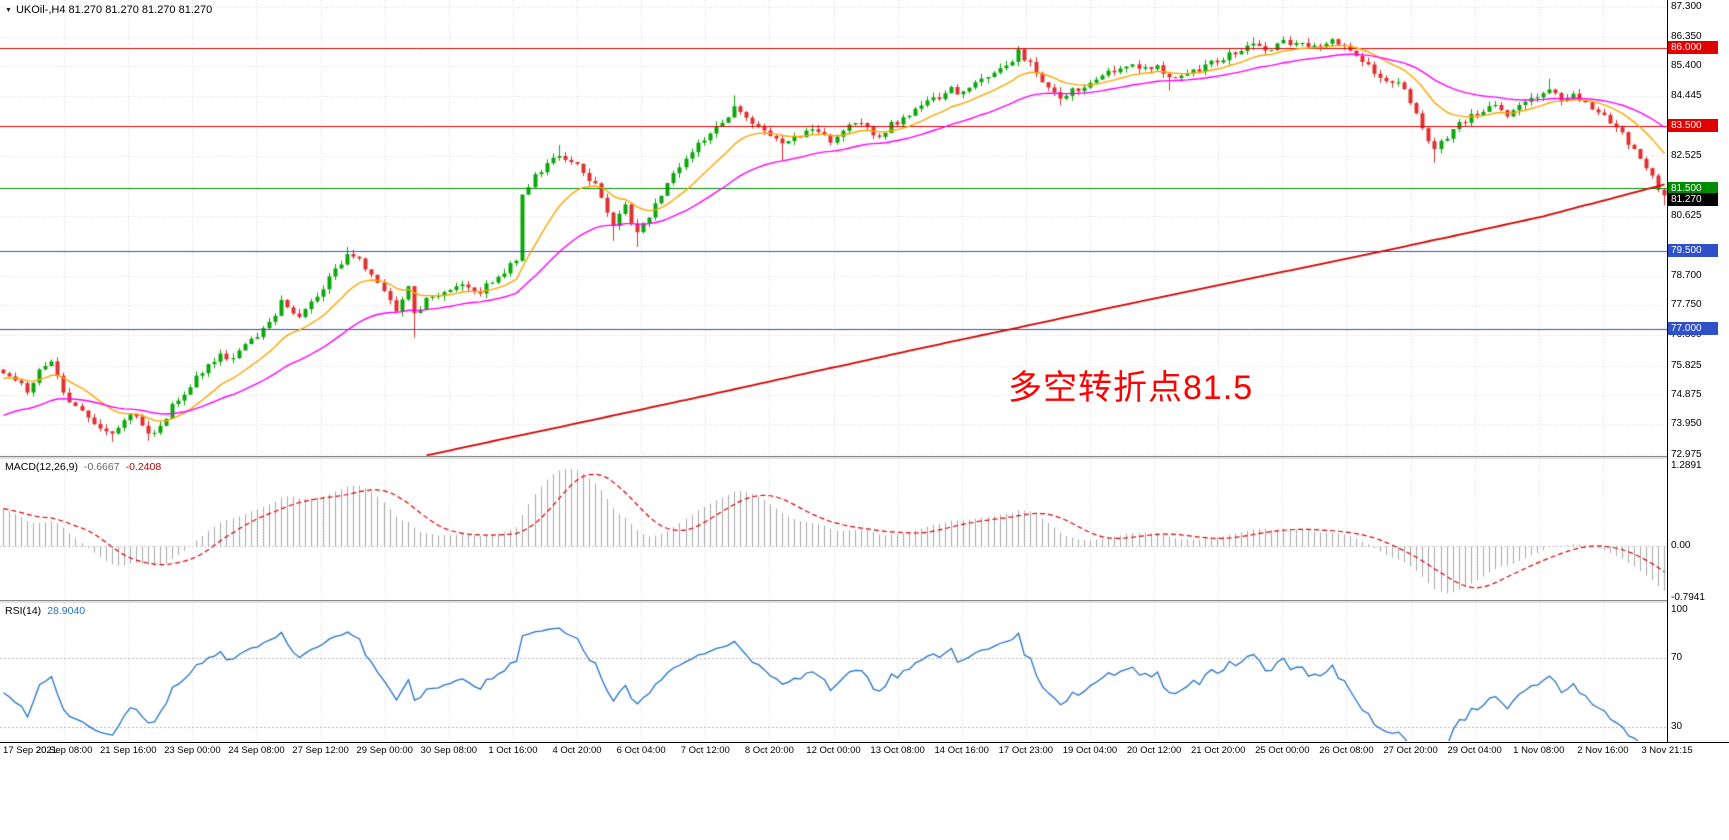 This screenshot has height=840, width=1729. What do you see at coordinates (513, 750) in the screenshot?
I see `date-label: 1 Oct 16:00` at bounding box center [513, 750].